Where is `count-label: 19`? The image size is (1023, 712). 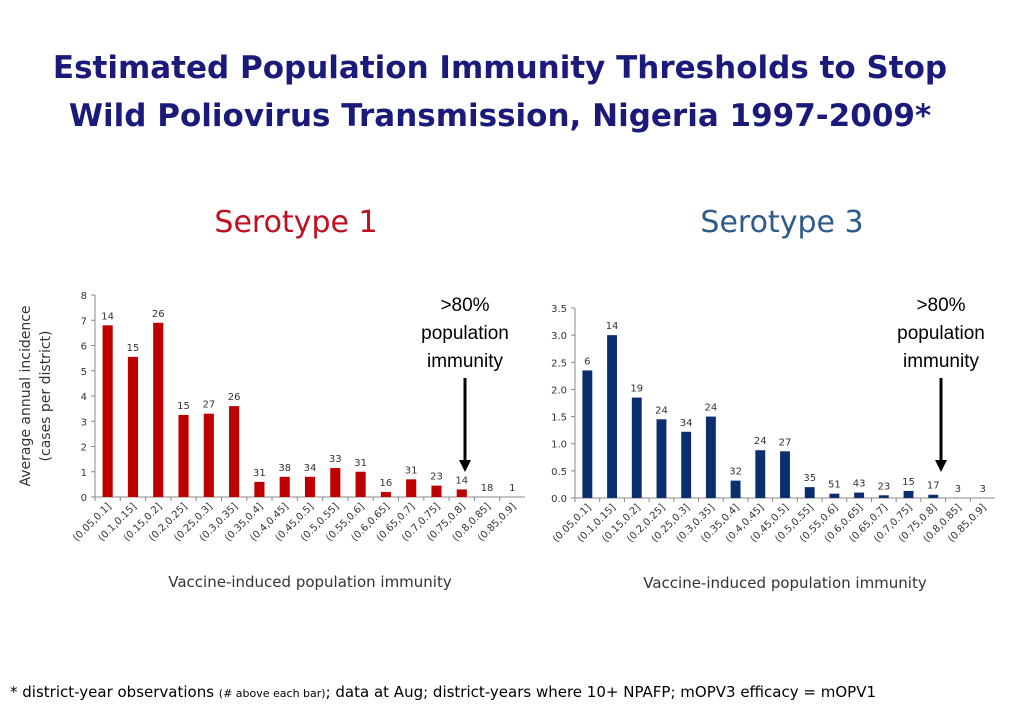 count-label: 19 is located at coordinates (636, 389).